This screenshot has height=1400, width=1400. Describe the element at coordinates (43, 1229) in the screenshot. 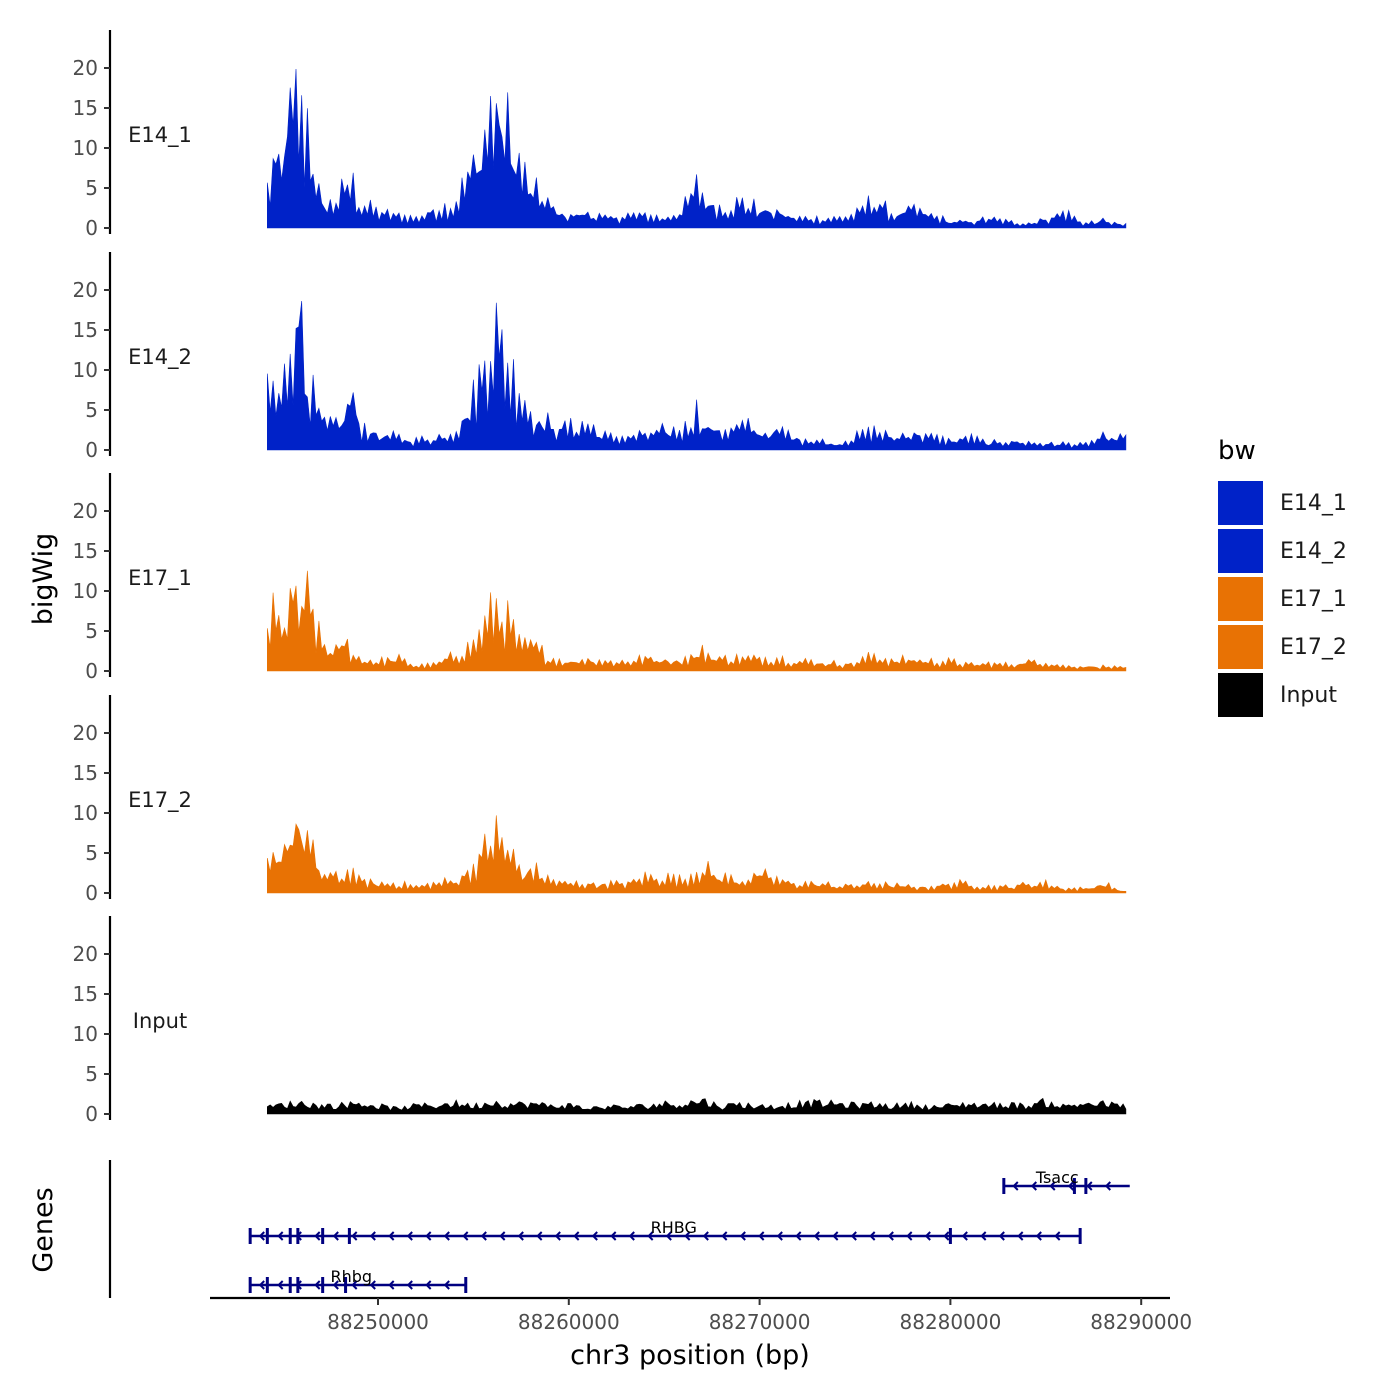

I see `genes-axis-title: Genes` at that location.